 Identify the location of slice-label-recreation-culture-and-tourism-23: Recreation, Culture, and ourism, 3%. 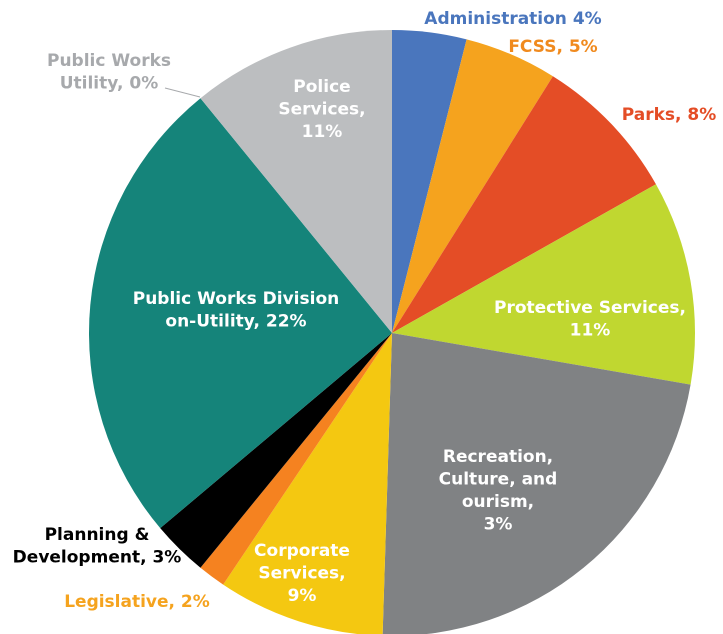
(498, 491).